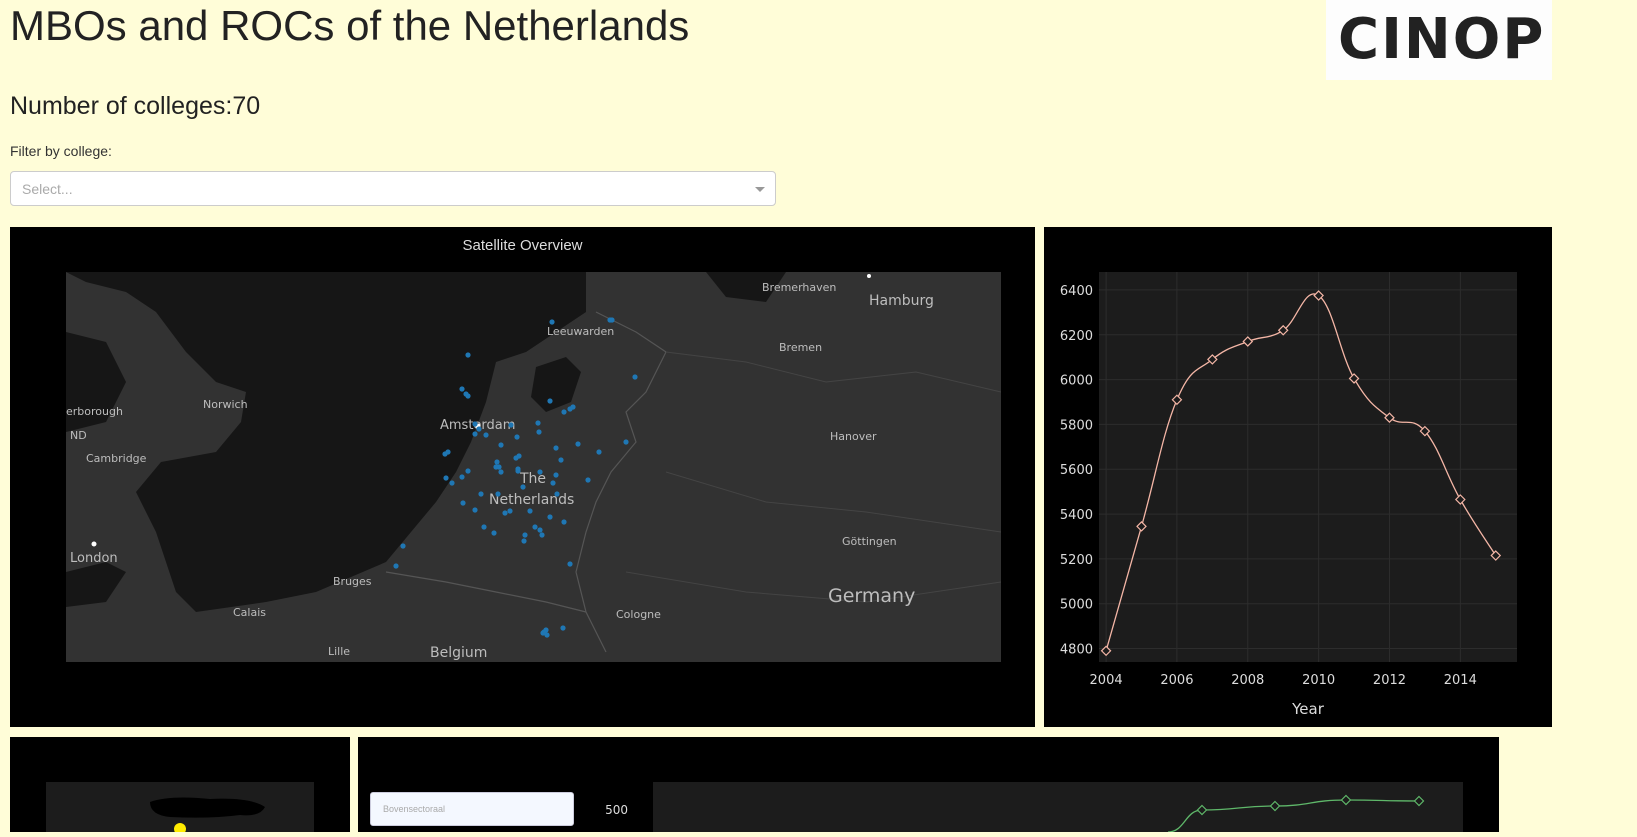 The image size is (1637, 837). I want to click on sector-line-chart: 500, so click(928, 785).